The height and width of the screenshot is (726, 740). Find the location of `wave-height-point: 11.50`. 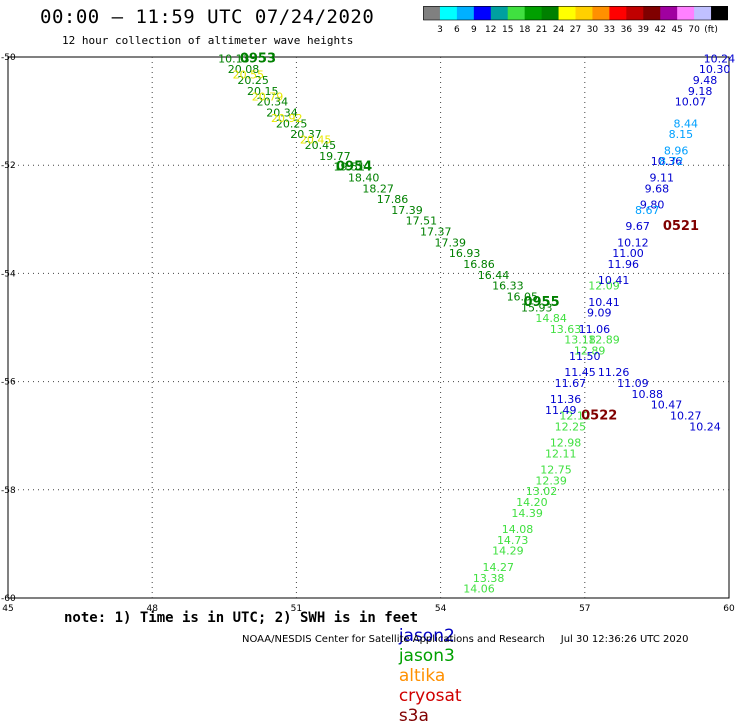

wave-height-point: 11.50 is located at coordinates (585, 356).